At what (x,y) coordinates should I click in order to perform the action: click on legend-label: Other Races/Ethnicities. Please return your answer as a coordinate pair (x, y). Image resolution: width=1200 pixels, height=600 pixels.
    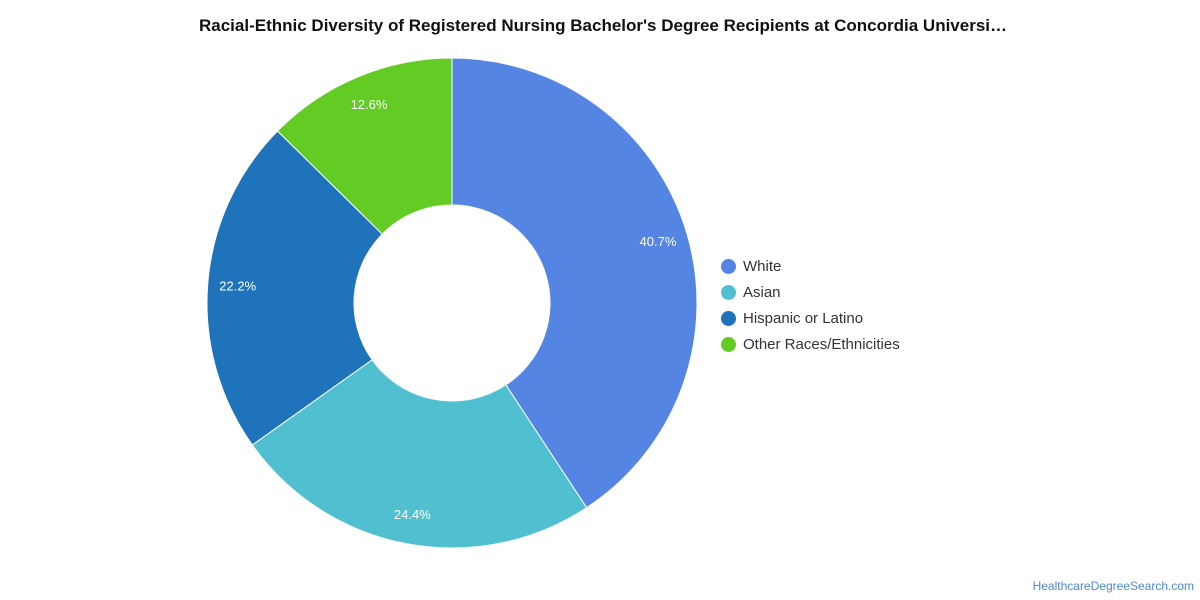
    Looking at the image, I should click on (821, 344).